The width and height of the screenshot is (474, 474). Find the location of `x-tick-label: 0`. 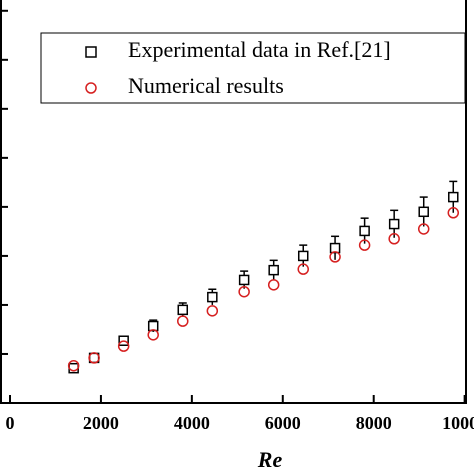

x-tick-label: 0 is located at coordinates (10, 423).